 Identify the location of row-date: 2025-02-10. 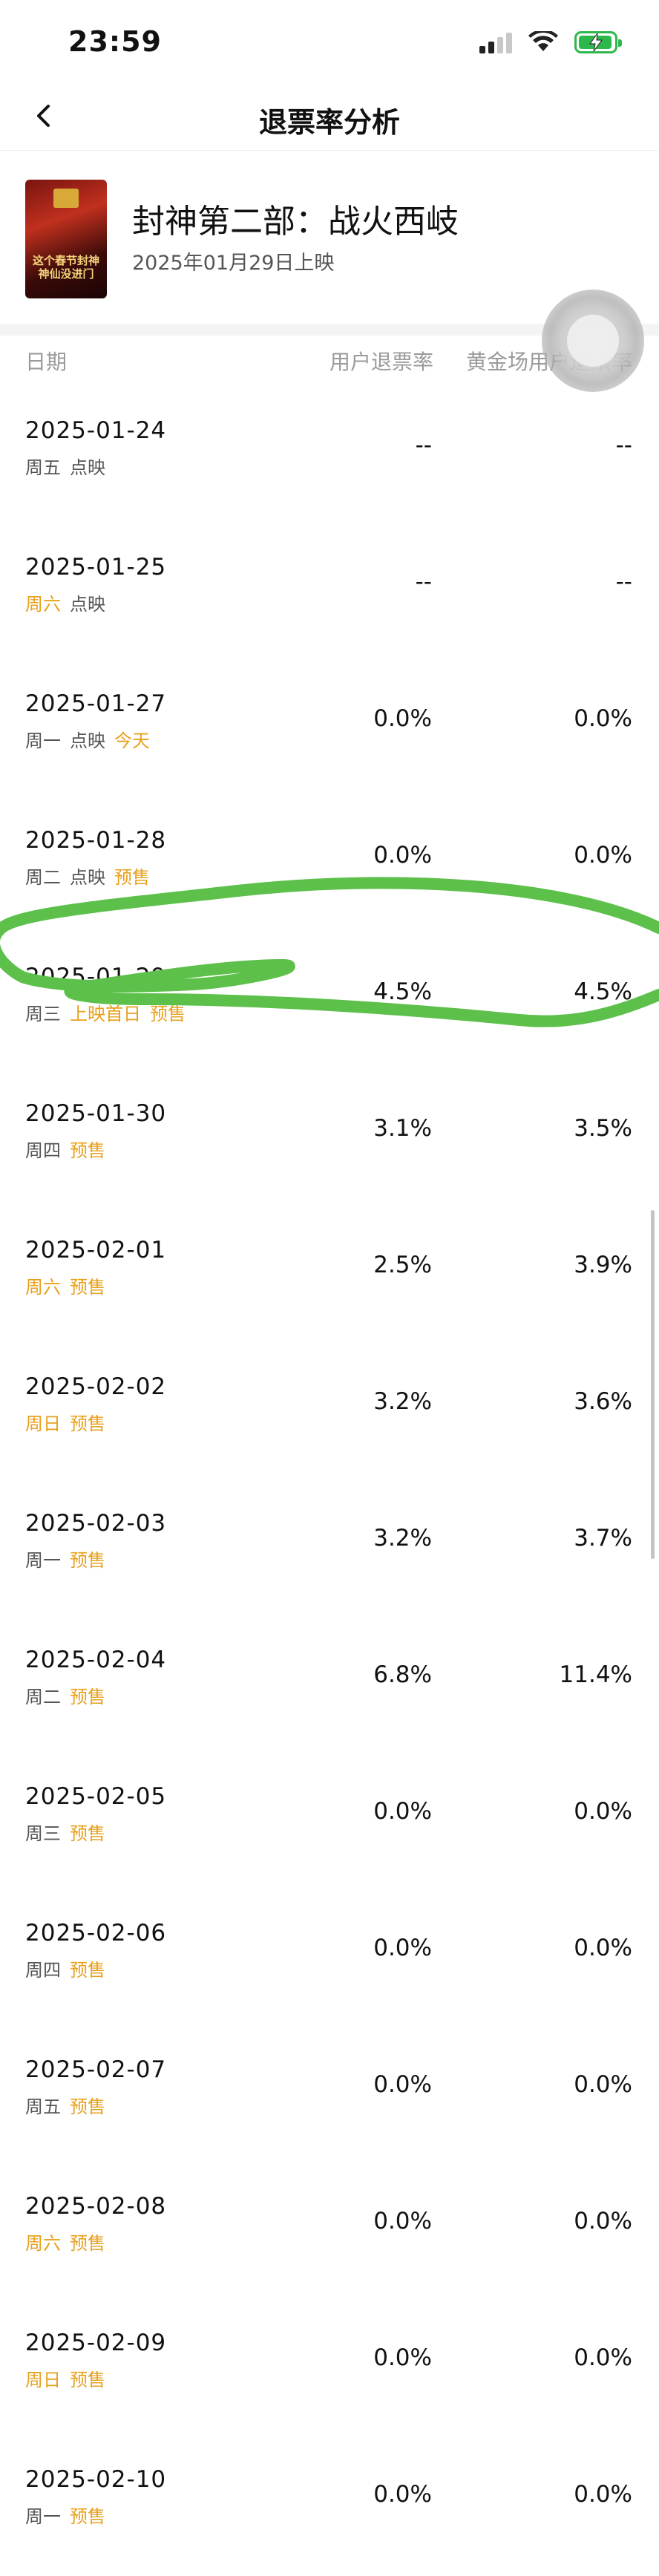
(96, 2479).